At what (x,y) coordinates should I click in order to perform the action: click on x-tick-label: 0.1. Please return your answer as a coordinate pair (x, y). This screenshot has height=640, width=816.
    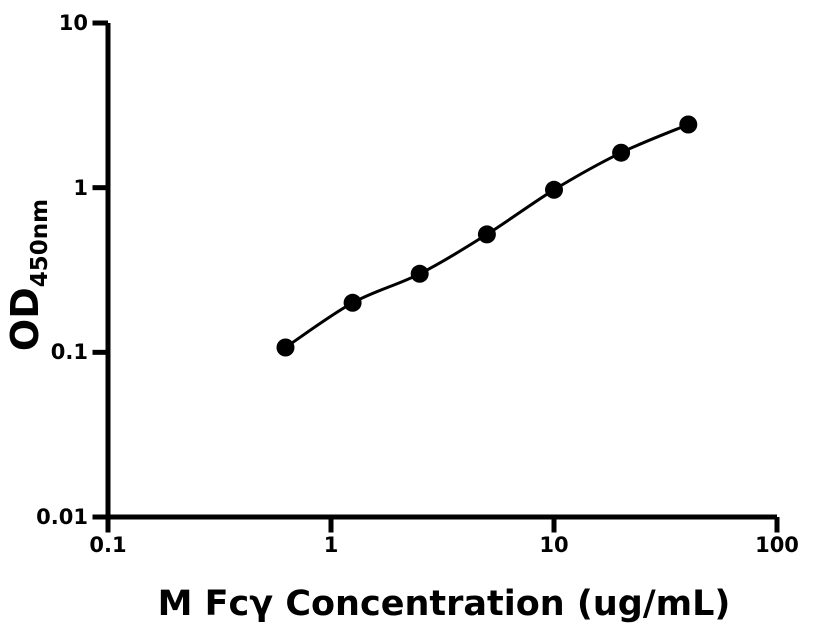
    Looking at the image, I should click on (108, 545).